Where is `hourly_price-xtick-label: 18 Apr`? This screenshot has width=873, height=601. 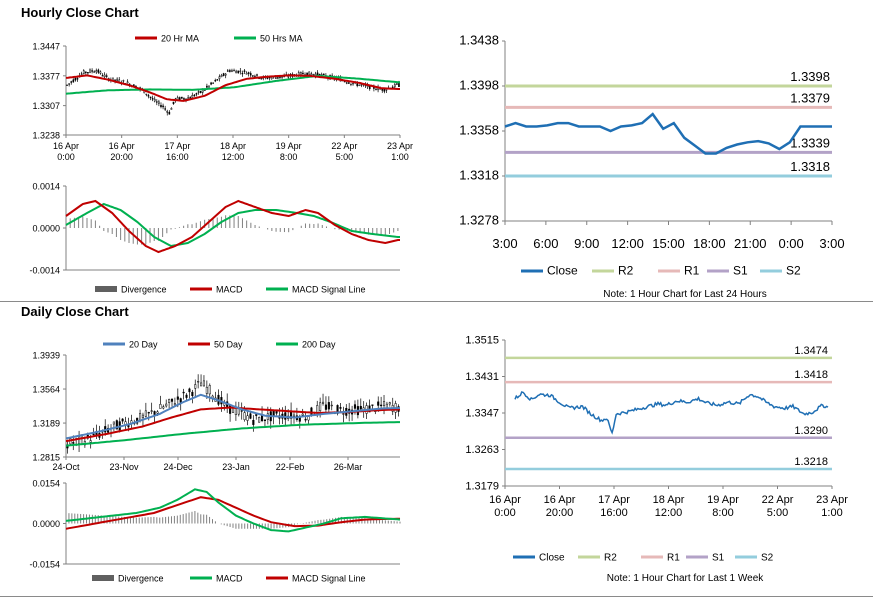 hourly_price-xtick-label: 18 Apr is located at coordinates (233, 146).